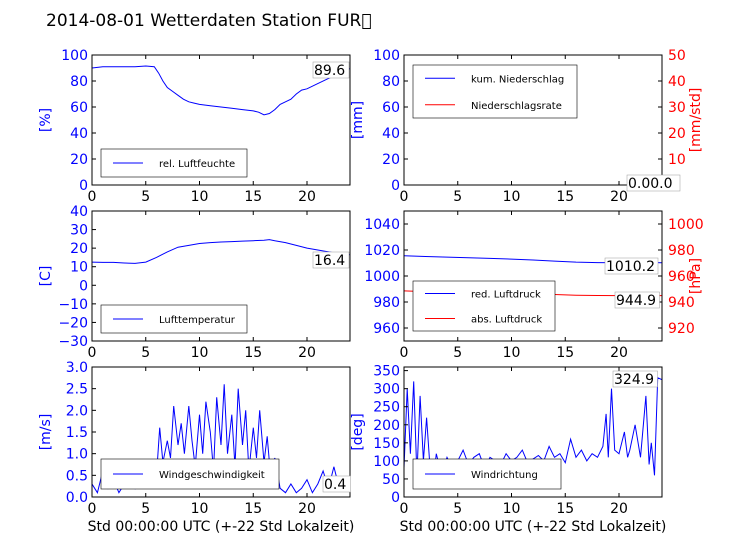 The height and width of the screenshot is (552, 736). What do you see at coordinates (386, 329) in the screenshot?
I see `y-tick-label: 960` at bounding box center [386, 329].